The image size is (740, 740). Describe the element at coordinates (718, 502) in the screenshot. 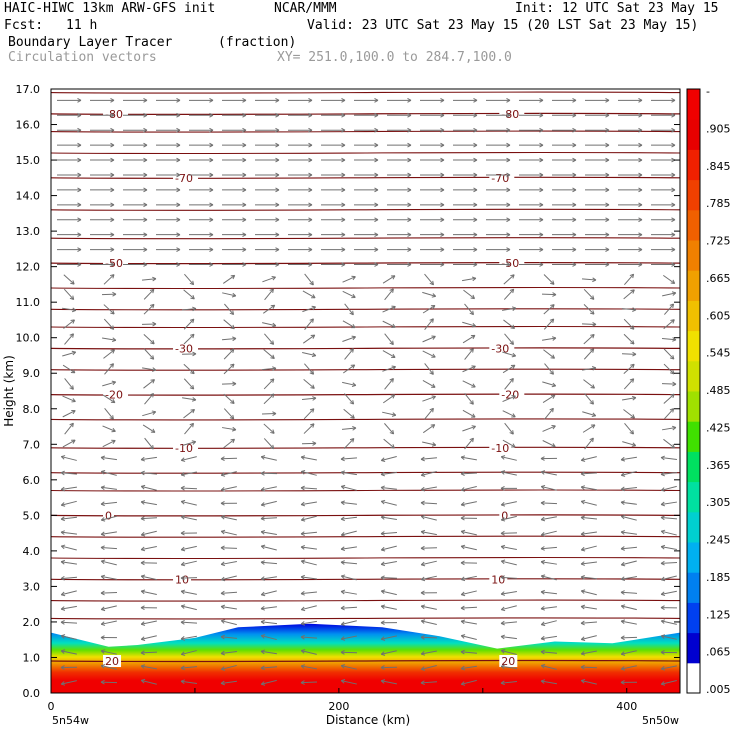

I see `colorbar-label: .305` at that location.